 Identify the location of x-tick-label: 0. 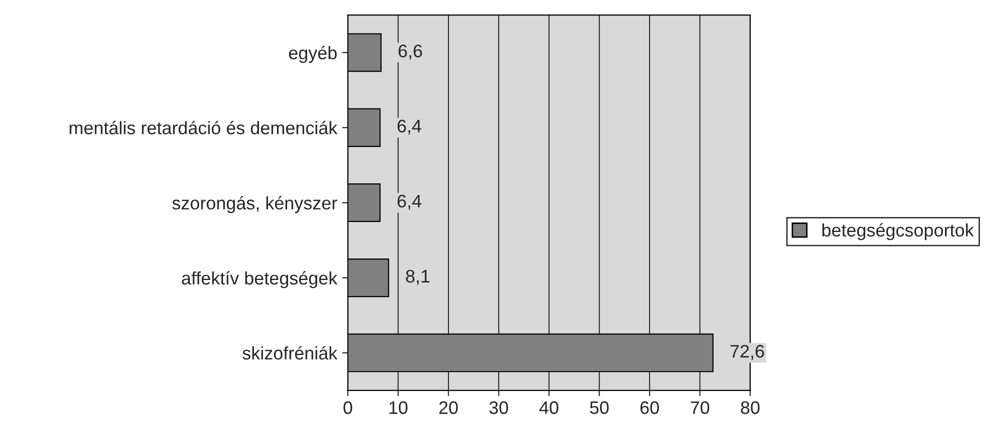
(348, 407).